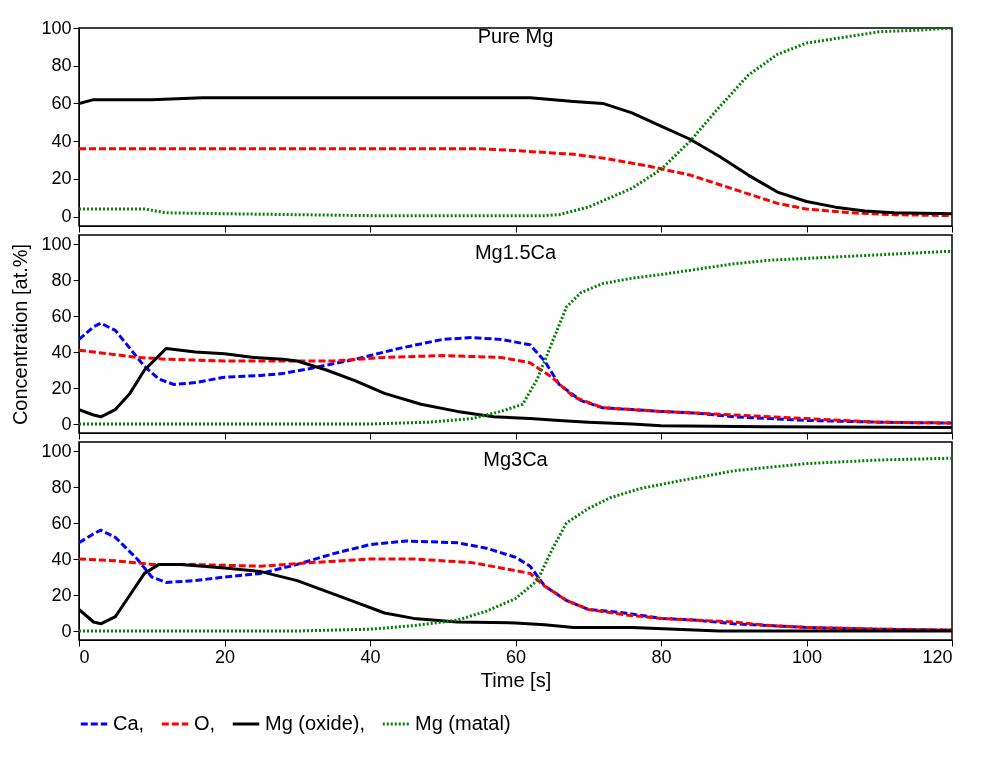 This screenshot has height=767, width=1003. What do you see at coordinates (205, 723) in the screenshot?
I see `legend-label: O,` at bounding box center [205, 723].